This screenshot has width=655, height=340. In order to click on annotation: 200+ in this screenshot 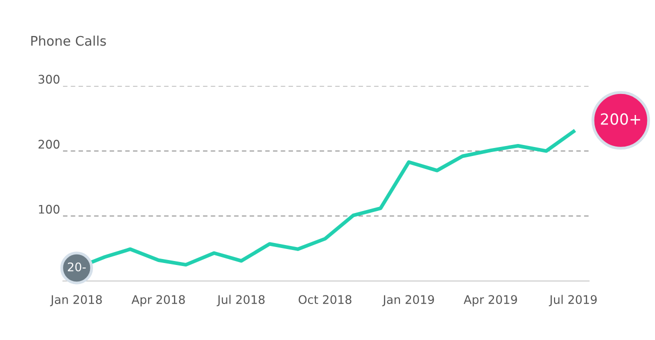, I will do `click(620, 119)`.